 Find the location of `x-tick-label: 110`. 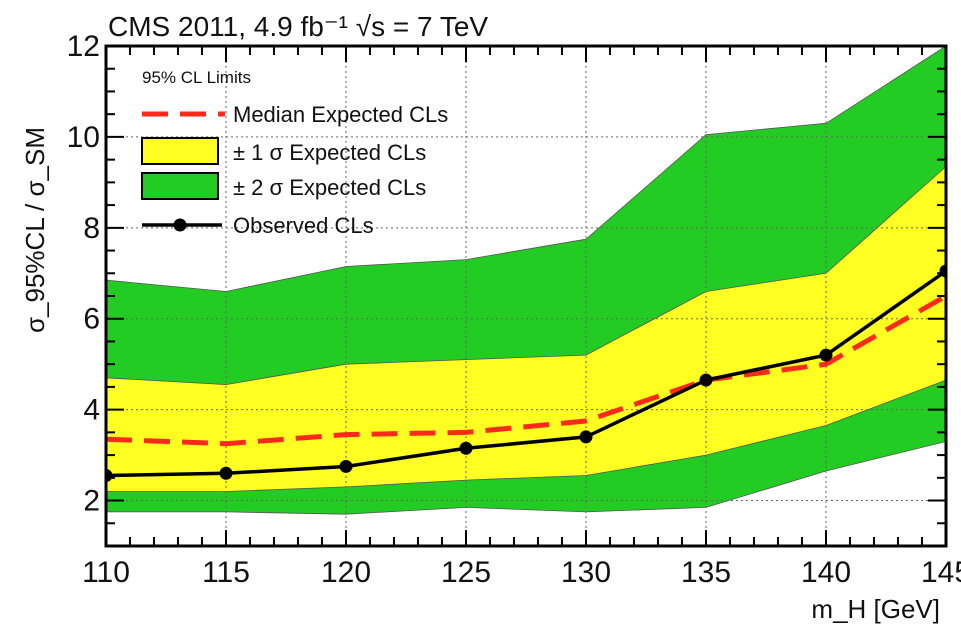

x-tick-label: 110 is located at coordinates (106, 572).